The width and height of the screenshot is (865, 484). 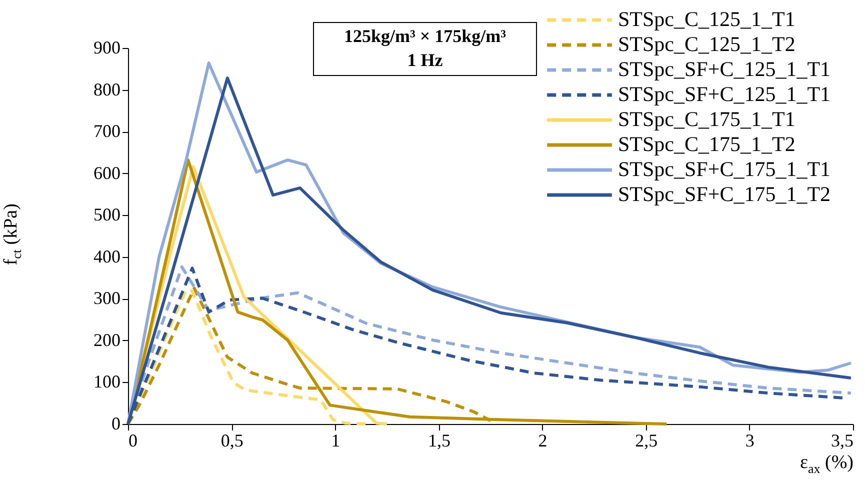 I want to click on legend-label: STSpc_C_175_1_T2, so click(x=707, y=144).